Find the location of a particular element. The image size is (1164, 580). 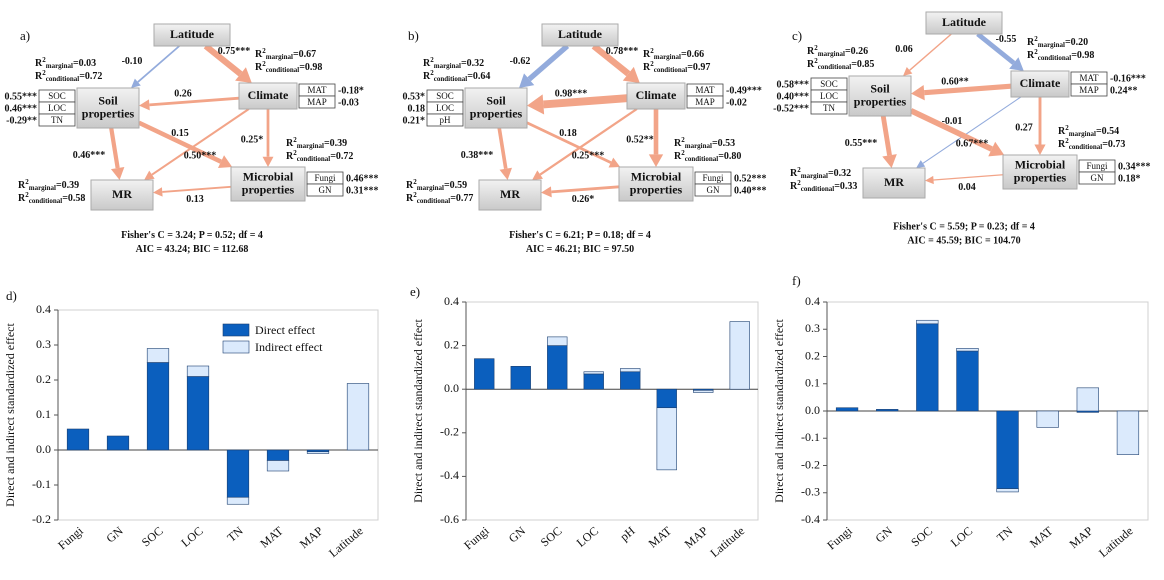

panel-label: d) is located at coordinates (11, 295).